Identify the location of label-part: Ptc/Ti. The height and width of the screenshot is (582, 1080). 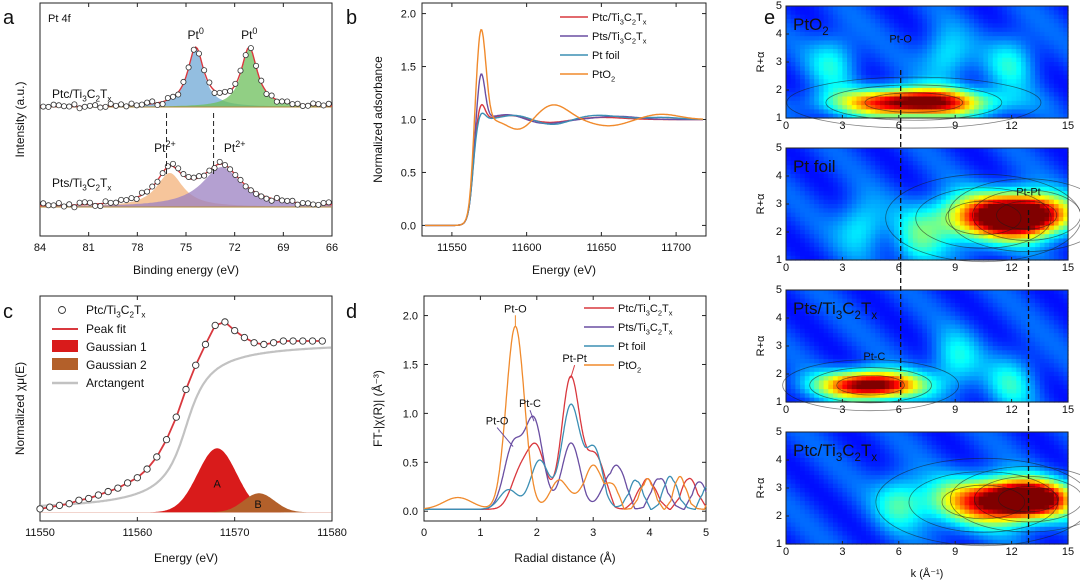
(632, 309).